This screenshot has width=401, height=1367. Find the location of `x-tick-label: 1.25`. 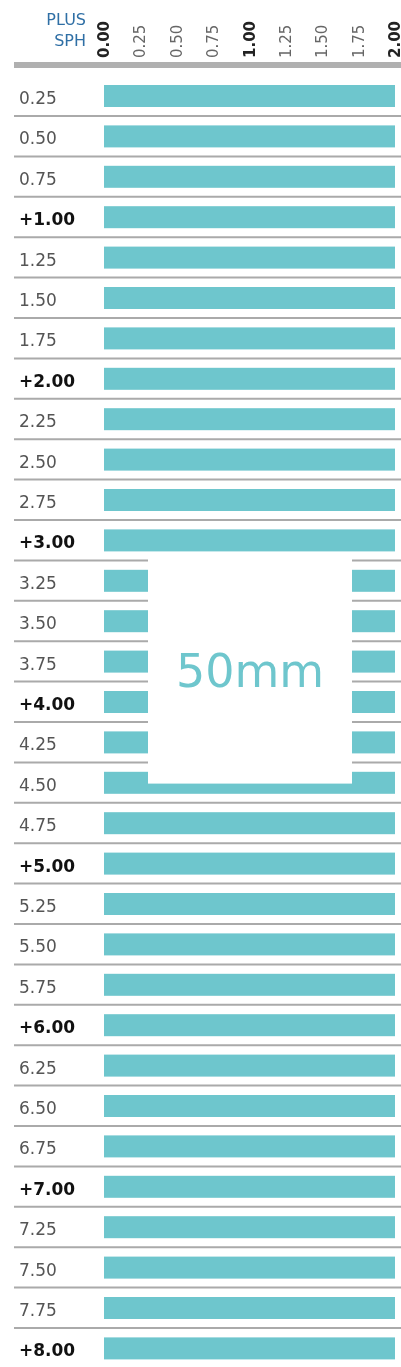

x-tick-label: 1.25 is located at coordinates (285, 41).